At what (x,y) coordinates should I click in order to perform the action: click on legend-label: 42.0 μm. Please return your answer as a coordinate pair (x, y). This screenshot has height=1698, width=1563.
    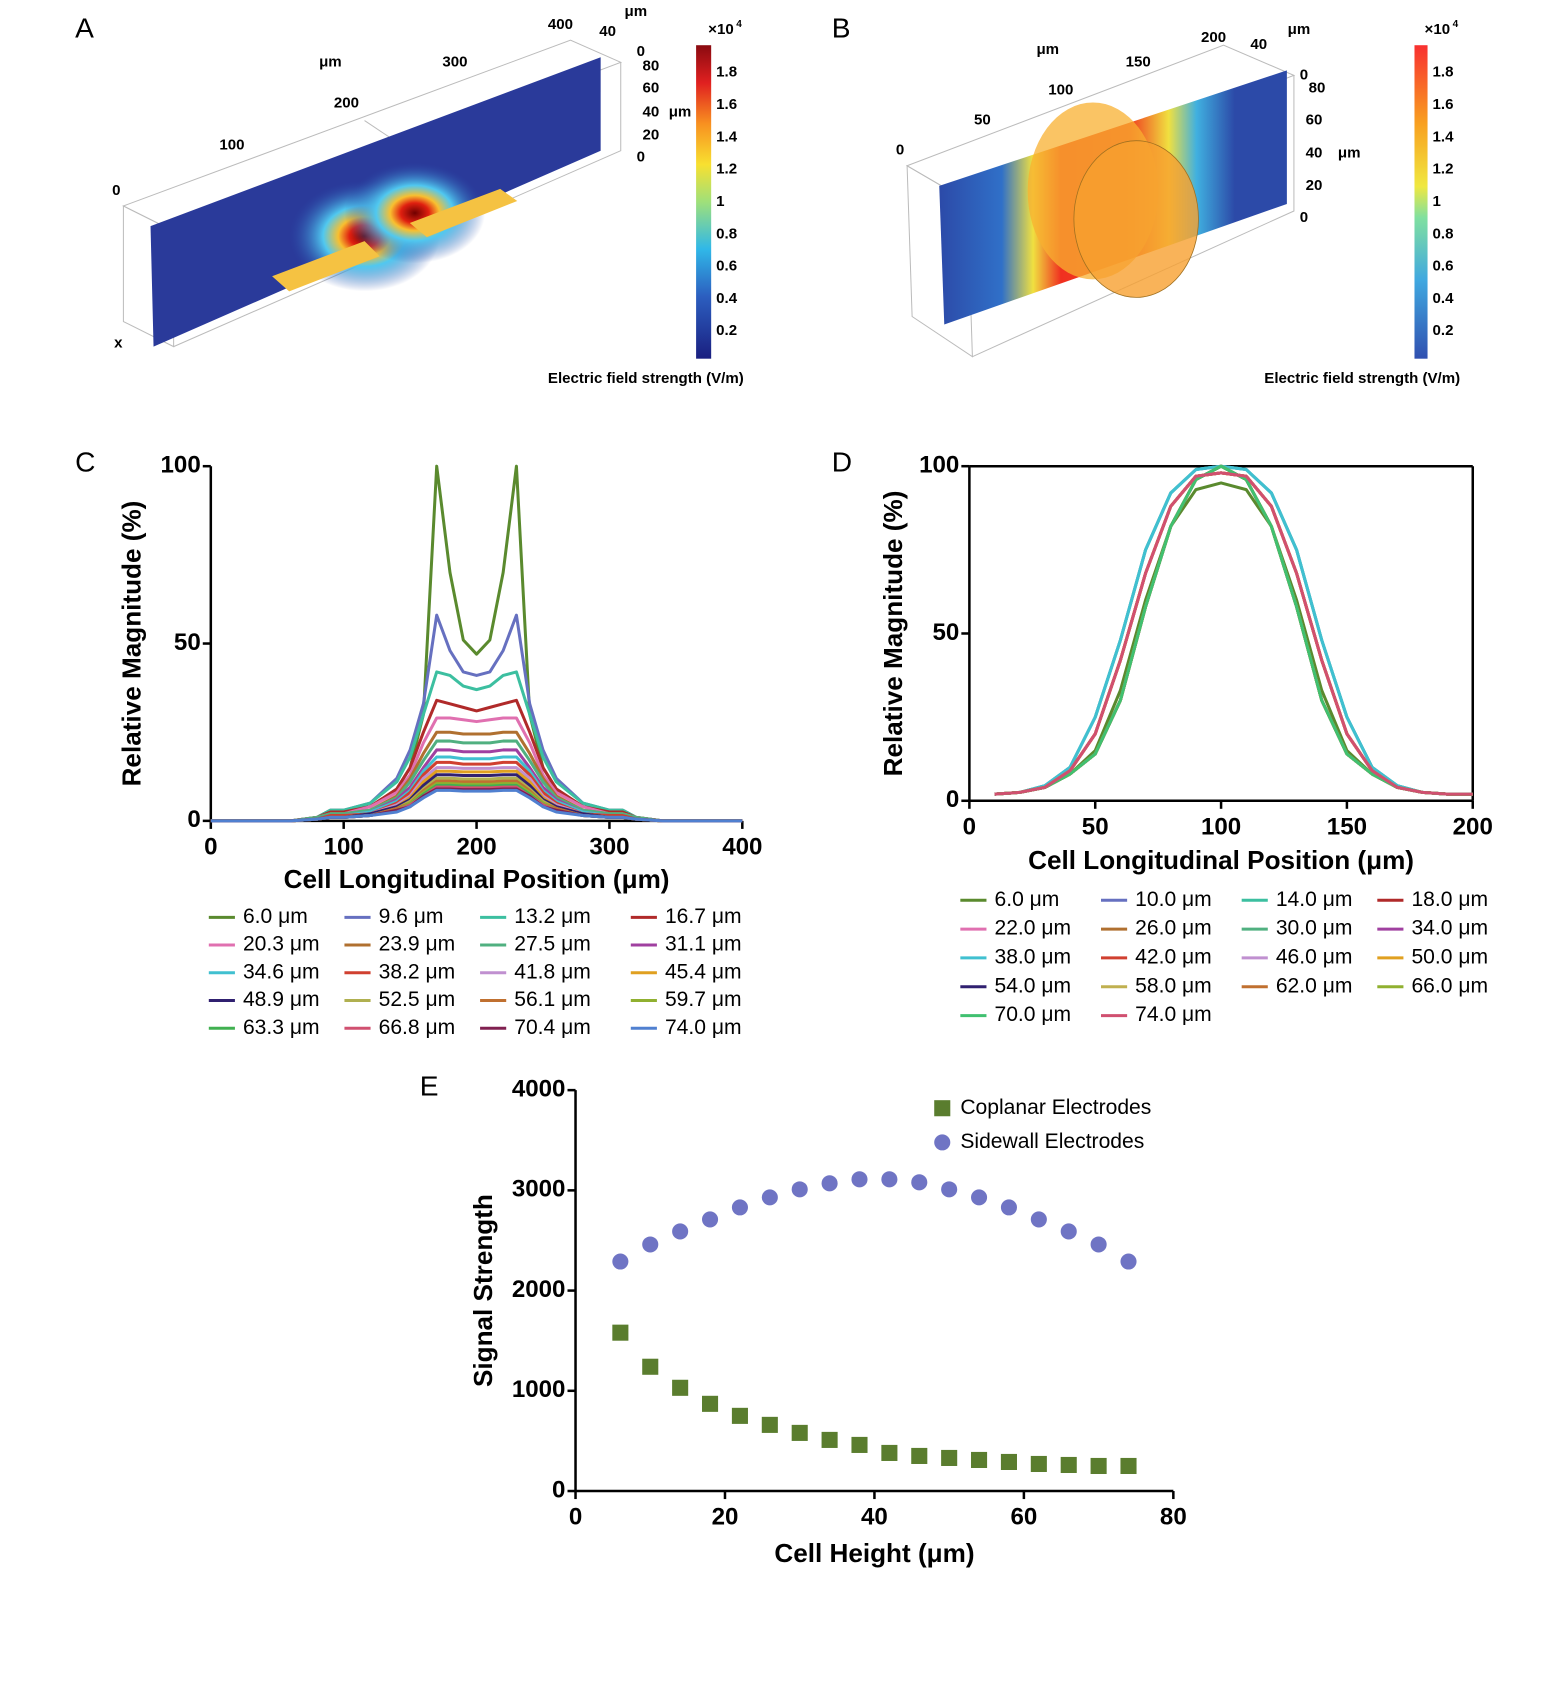
    Looking at the image, I should click on (1173, 956).